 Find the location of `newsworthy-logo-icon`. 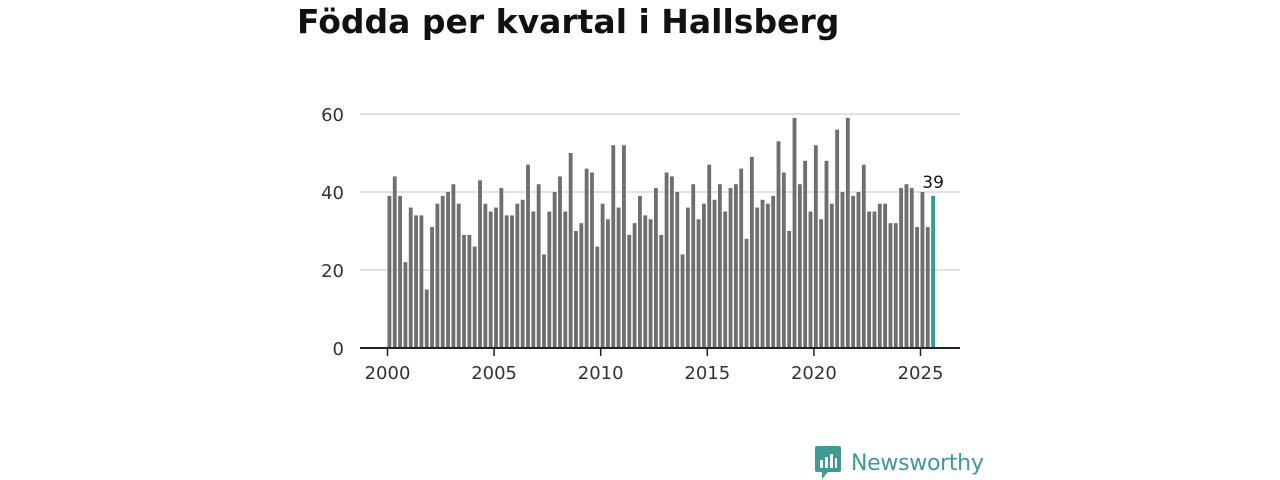

newsworthy-logo-icon is located at coordinates (828, 462).